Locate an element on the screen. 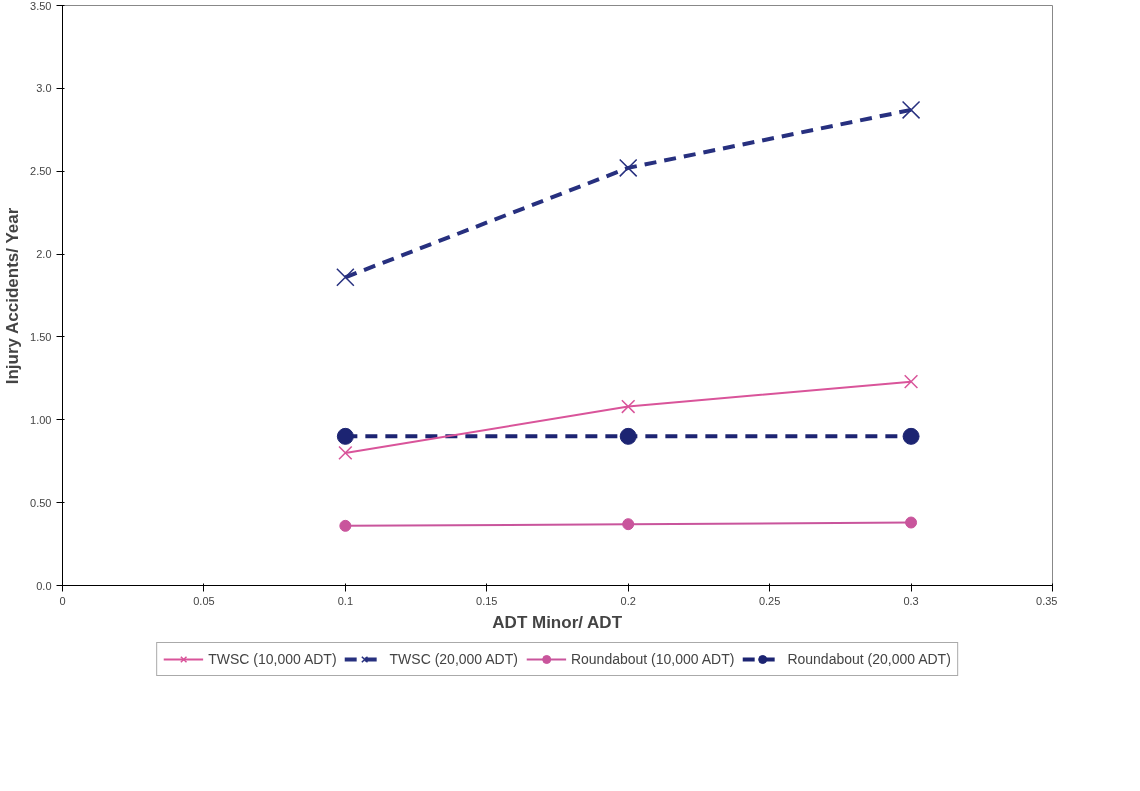 The height and width of the screenshot is (791, 1140). y-tick-label: 2.0 is located at coordinates (44, 254).